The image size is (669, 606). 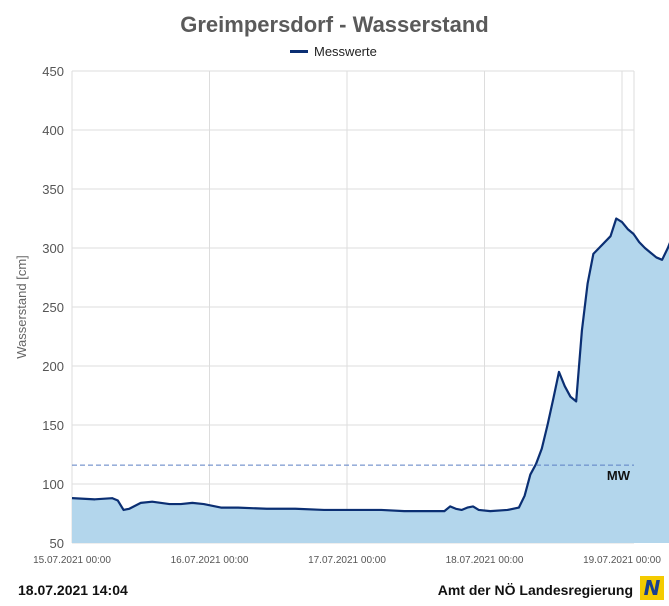 I want to click on chart-title: Greimpersdorf - Wasserstand, so click(x=334, y=24).